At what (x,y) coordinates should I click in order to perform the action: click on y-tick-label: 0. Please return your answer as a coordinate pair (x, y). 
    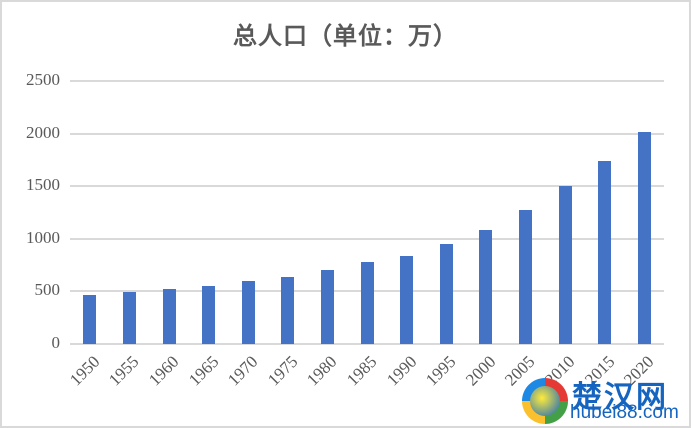
    Looking at the image, I should click on (56, 342).